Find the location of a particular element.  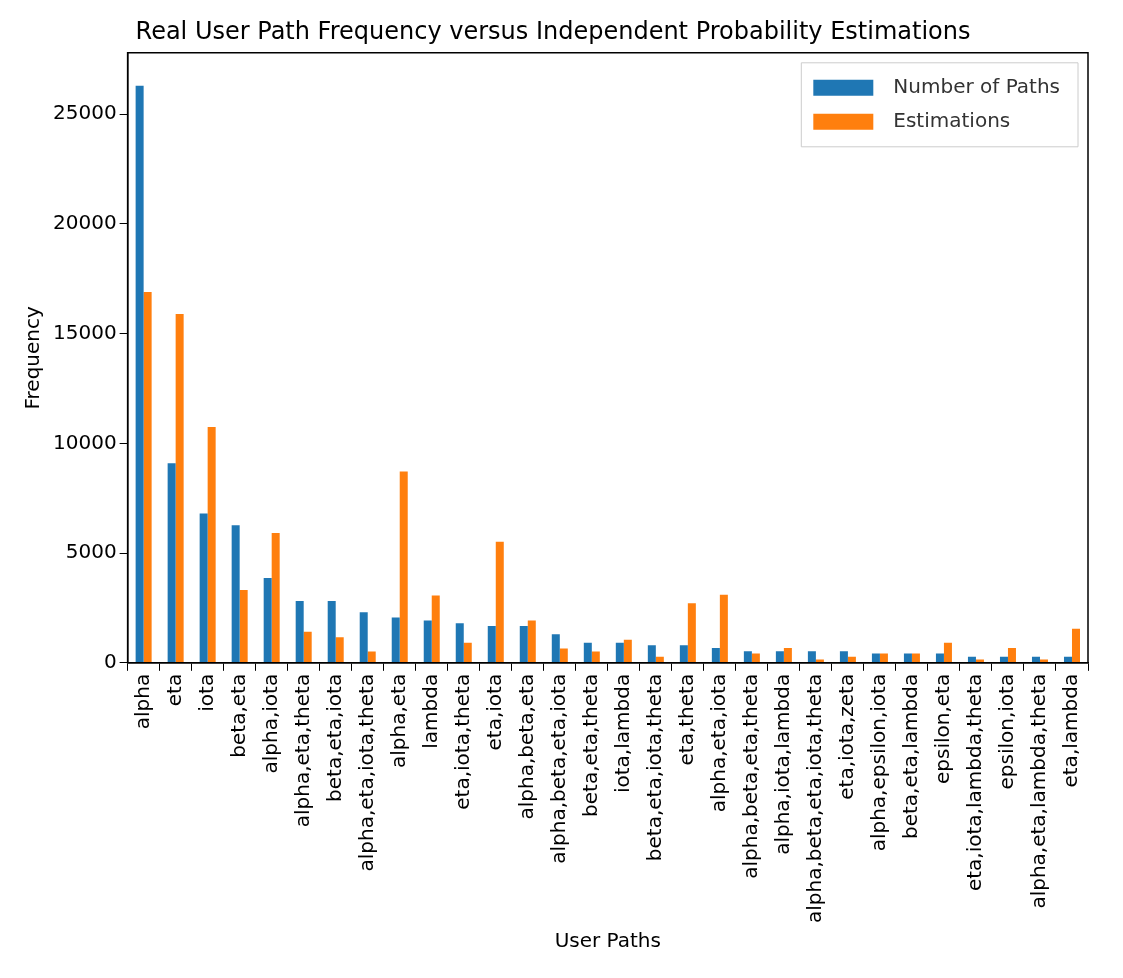

x-tick-label: alpha is located at coordinates (141, 701).